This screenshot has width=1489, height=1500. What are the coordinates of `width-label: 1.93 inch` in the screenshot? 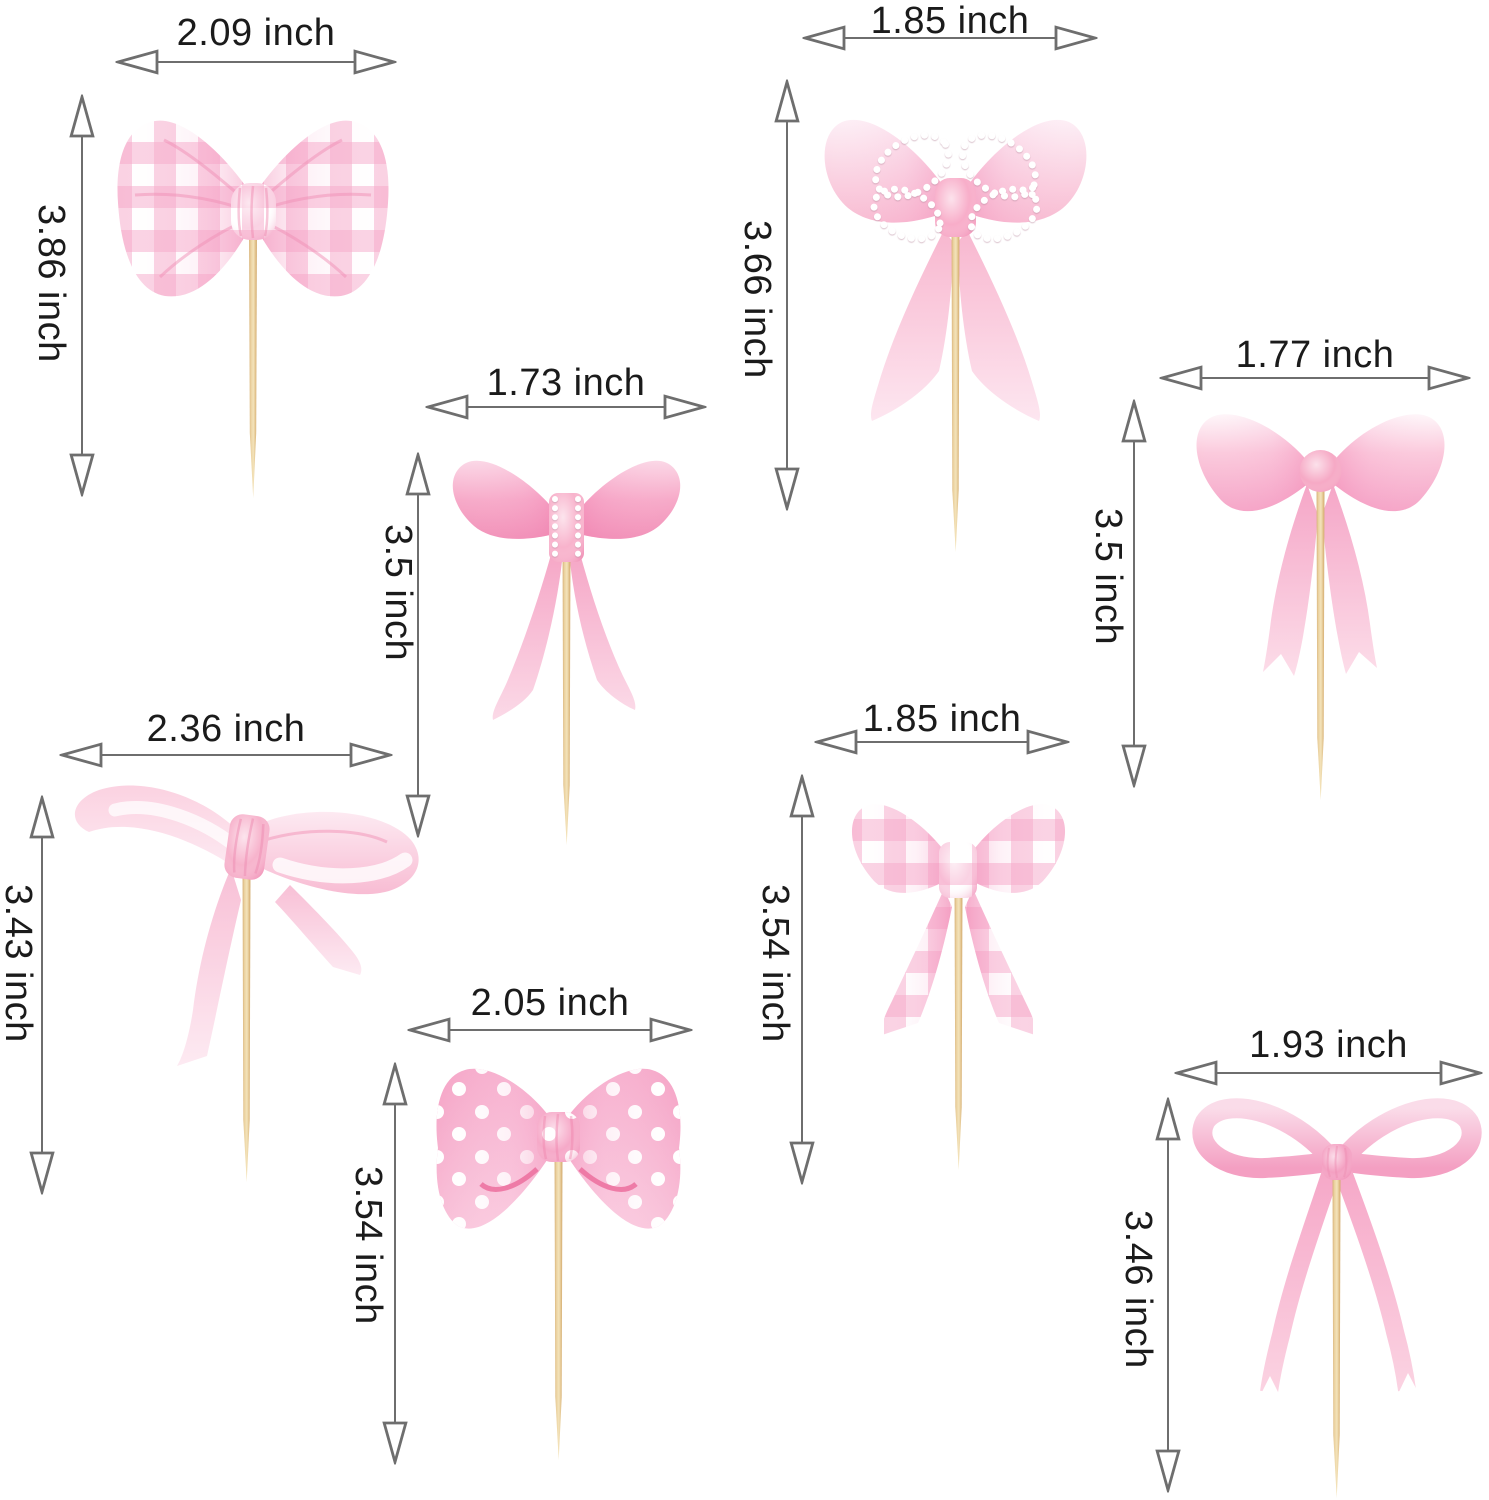 It's located at (1328, 1045).